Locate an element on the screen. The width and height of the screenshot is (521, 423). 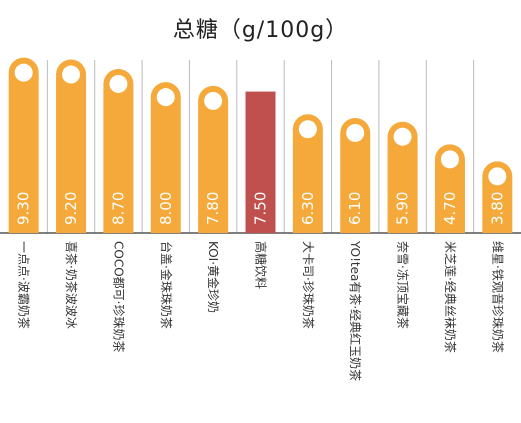
category-label: 台盖·金珠珠奶茶 is located at coordinates (166, 285).